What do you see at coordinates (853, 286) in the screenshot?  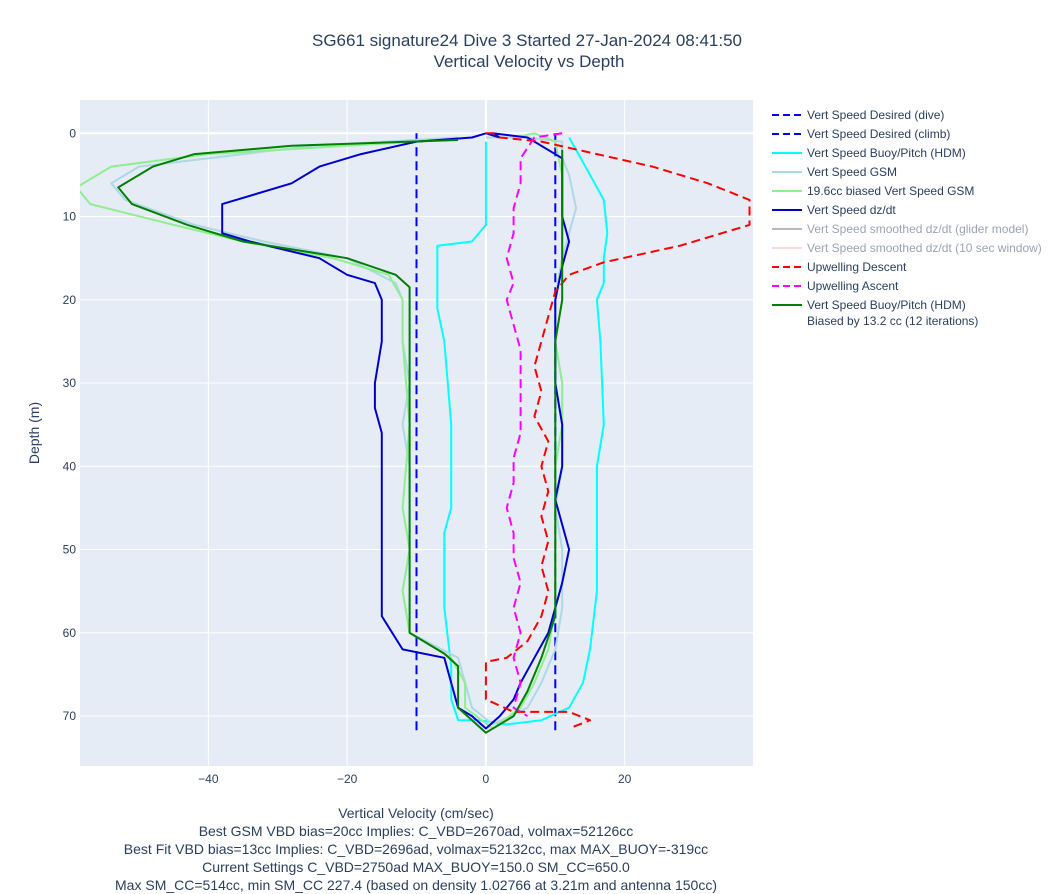 I see `legend-label: Upwelling Ascent` at bounding box center [853, 286].